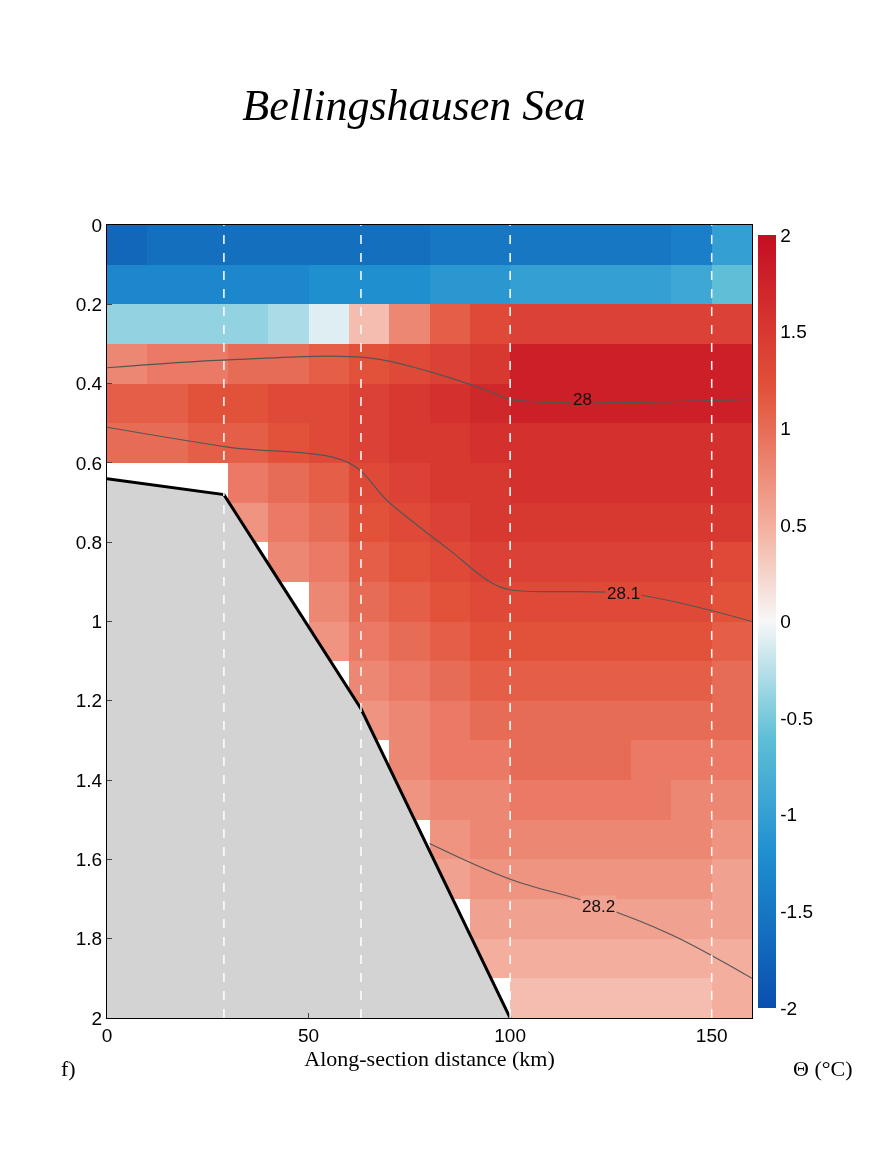  I want to click on annotation: 28.1, so click(624, 593).